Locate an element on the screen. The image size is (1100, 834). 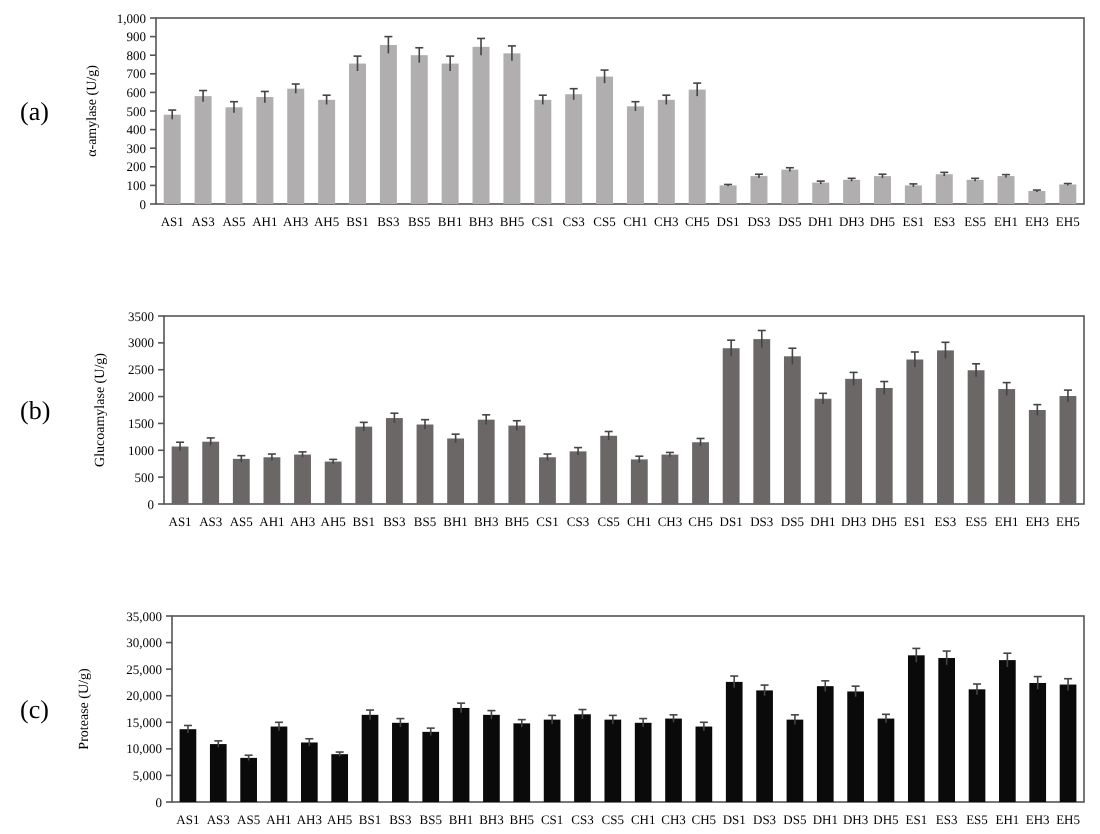
text: (b) is located at coordinates (35, 410).